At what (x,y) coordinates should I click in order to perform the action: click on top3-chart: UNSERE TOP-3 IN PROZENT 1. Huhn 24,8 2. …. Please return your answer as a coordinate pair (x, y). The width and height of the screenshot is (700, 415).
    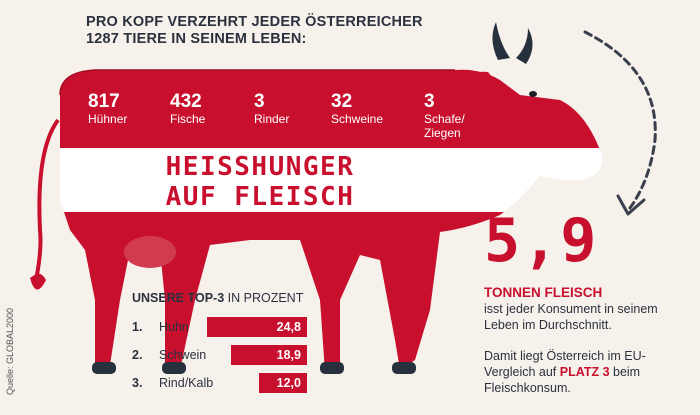
    Looking at the image, I should click on (219, 342).